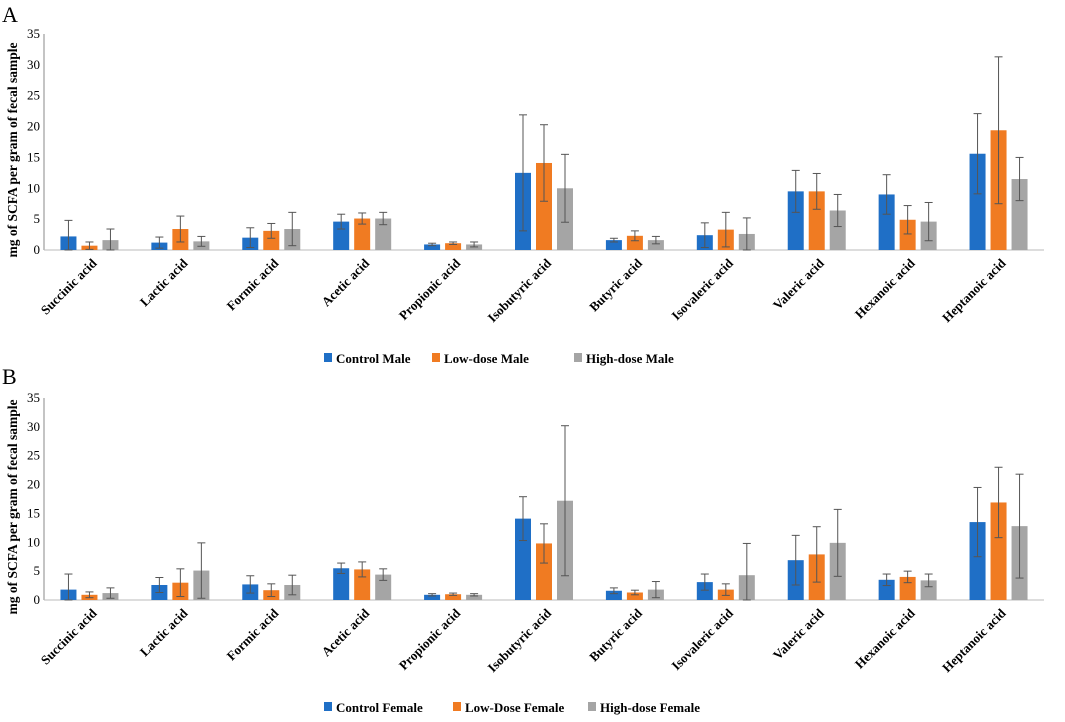  What do you see at coordinates (630, 358) in the screenshot?
I see `legend-label: High-dose Male` at bounding box center [630, 358].